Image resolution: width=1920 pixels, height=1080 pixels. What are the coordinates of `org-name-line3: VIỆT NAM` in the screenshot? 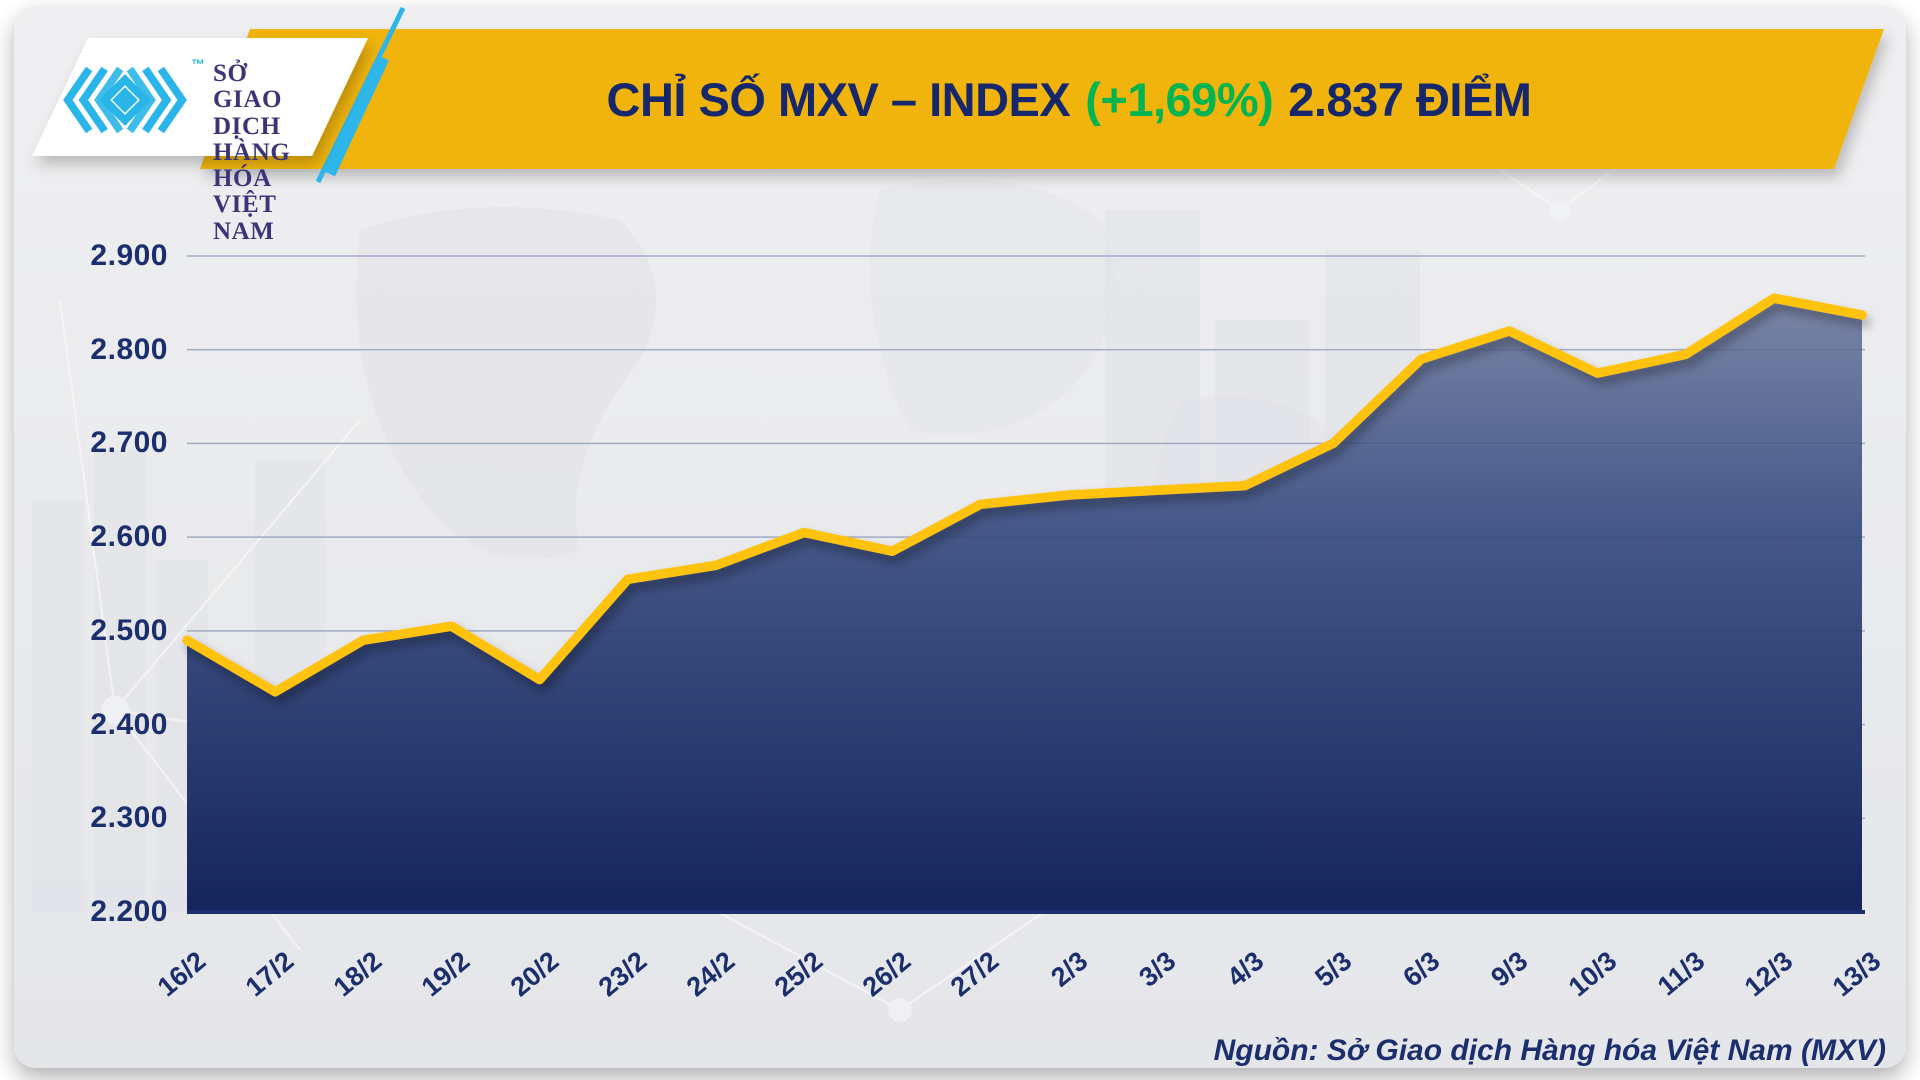 It's located at (245, 218).